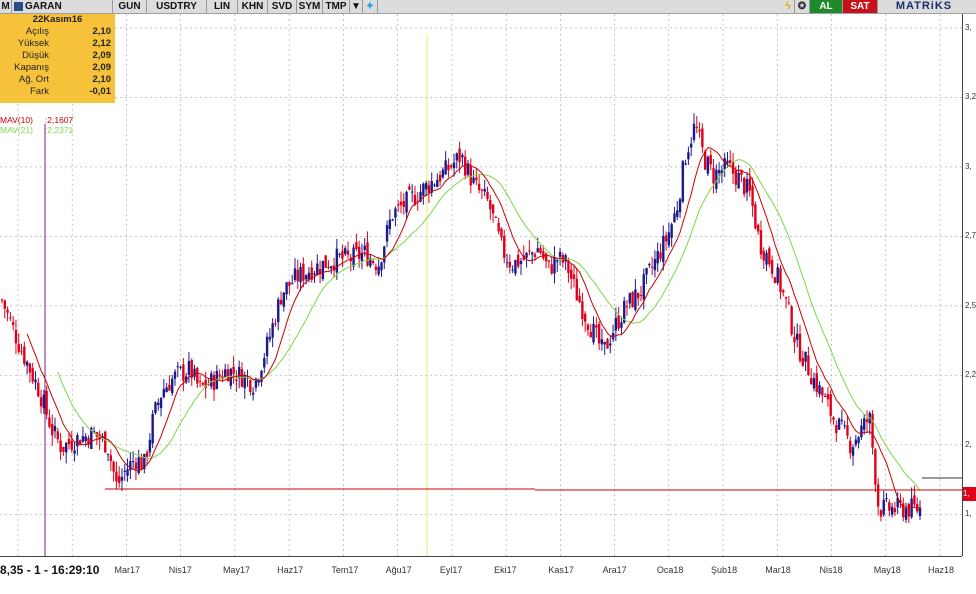 Image resolution: width=976 pixels, height=594 pixels. Describe the element at coordinates (62, 6) in the screenshot. I see `symbol-selector: GARAN` at that location.